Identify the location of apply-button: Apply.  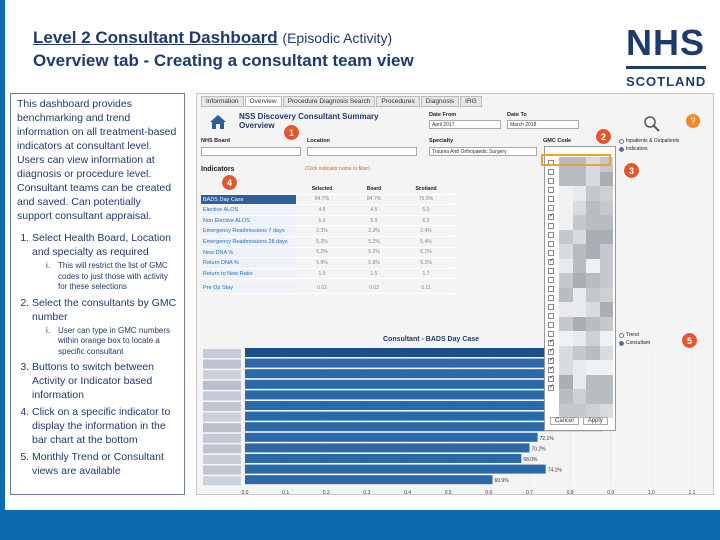
(595, 421).